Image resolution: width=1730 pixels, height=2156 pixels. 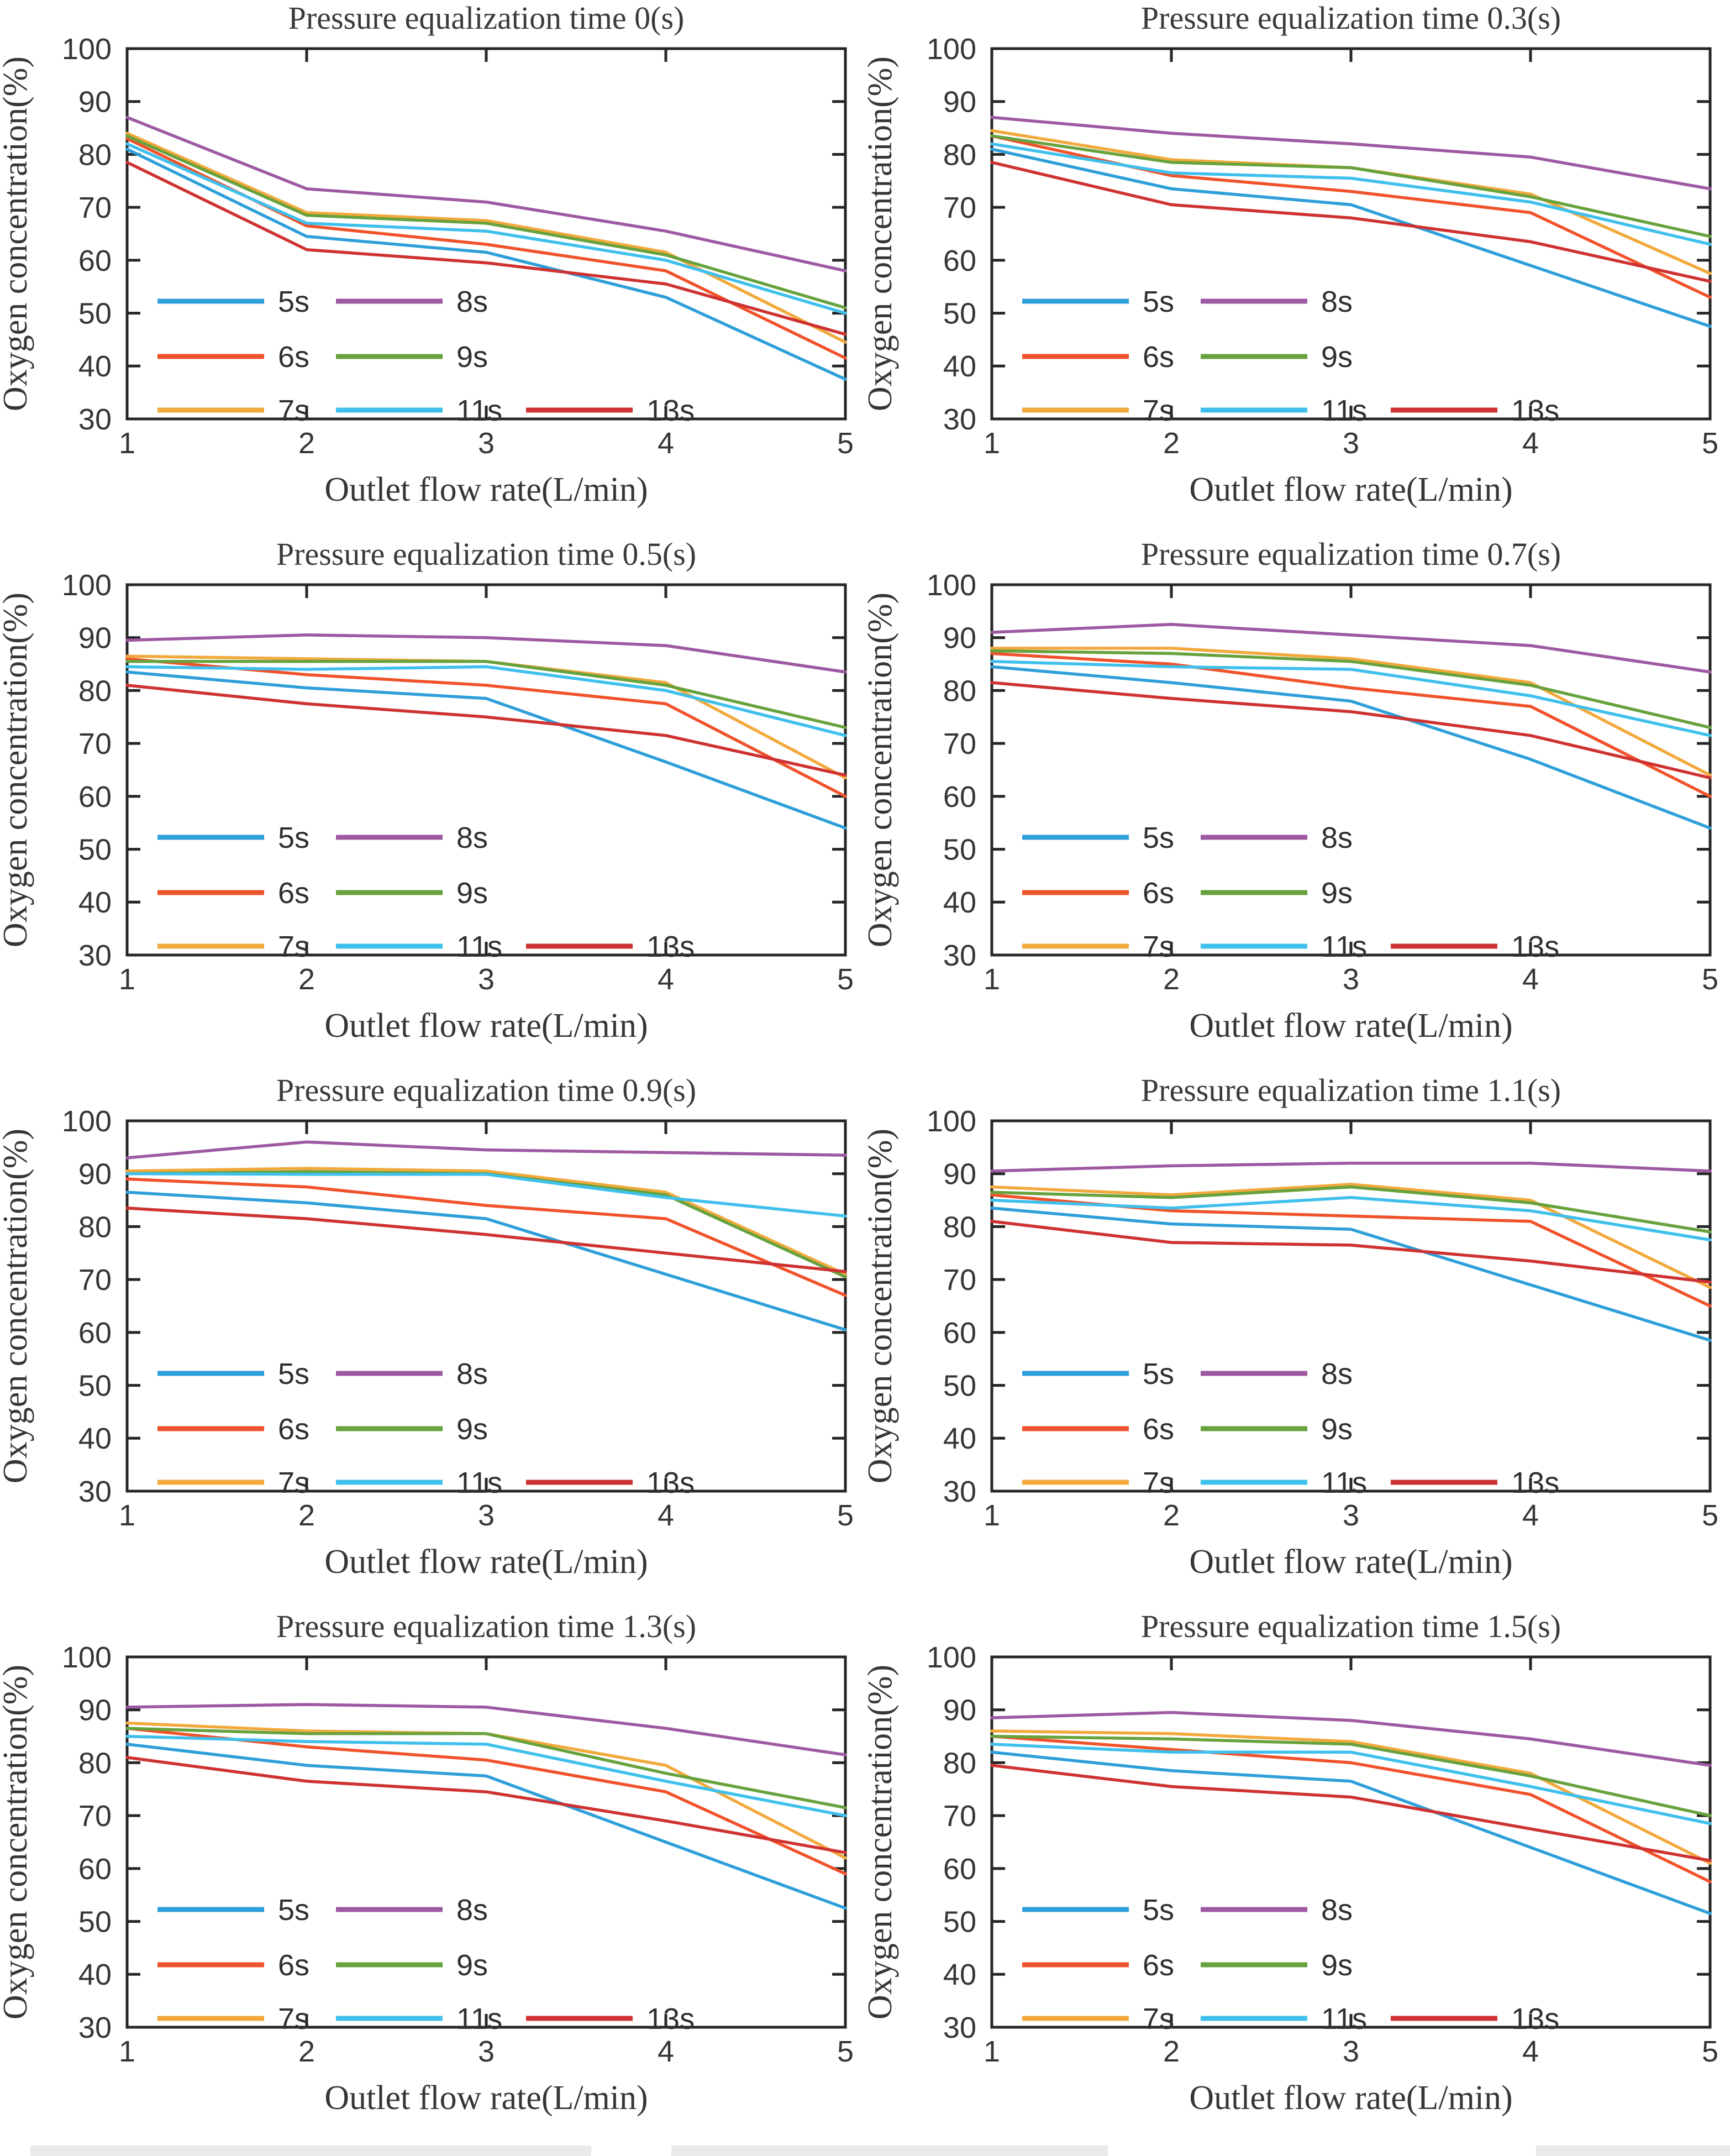 What do you see at coordinates (486, 1090) in the screenshot?
I see `chart-title: Pressure equalization time 0.9(s)` at bounding box center [486, 1090].